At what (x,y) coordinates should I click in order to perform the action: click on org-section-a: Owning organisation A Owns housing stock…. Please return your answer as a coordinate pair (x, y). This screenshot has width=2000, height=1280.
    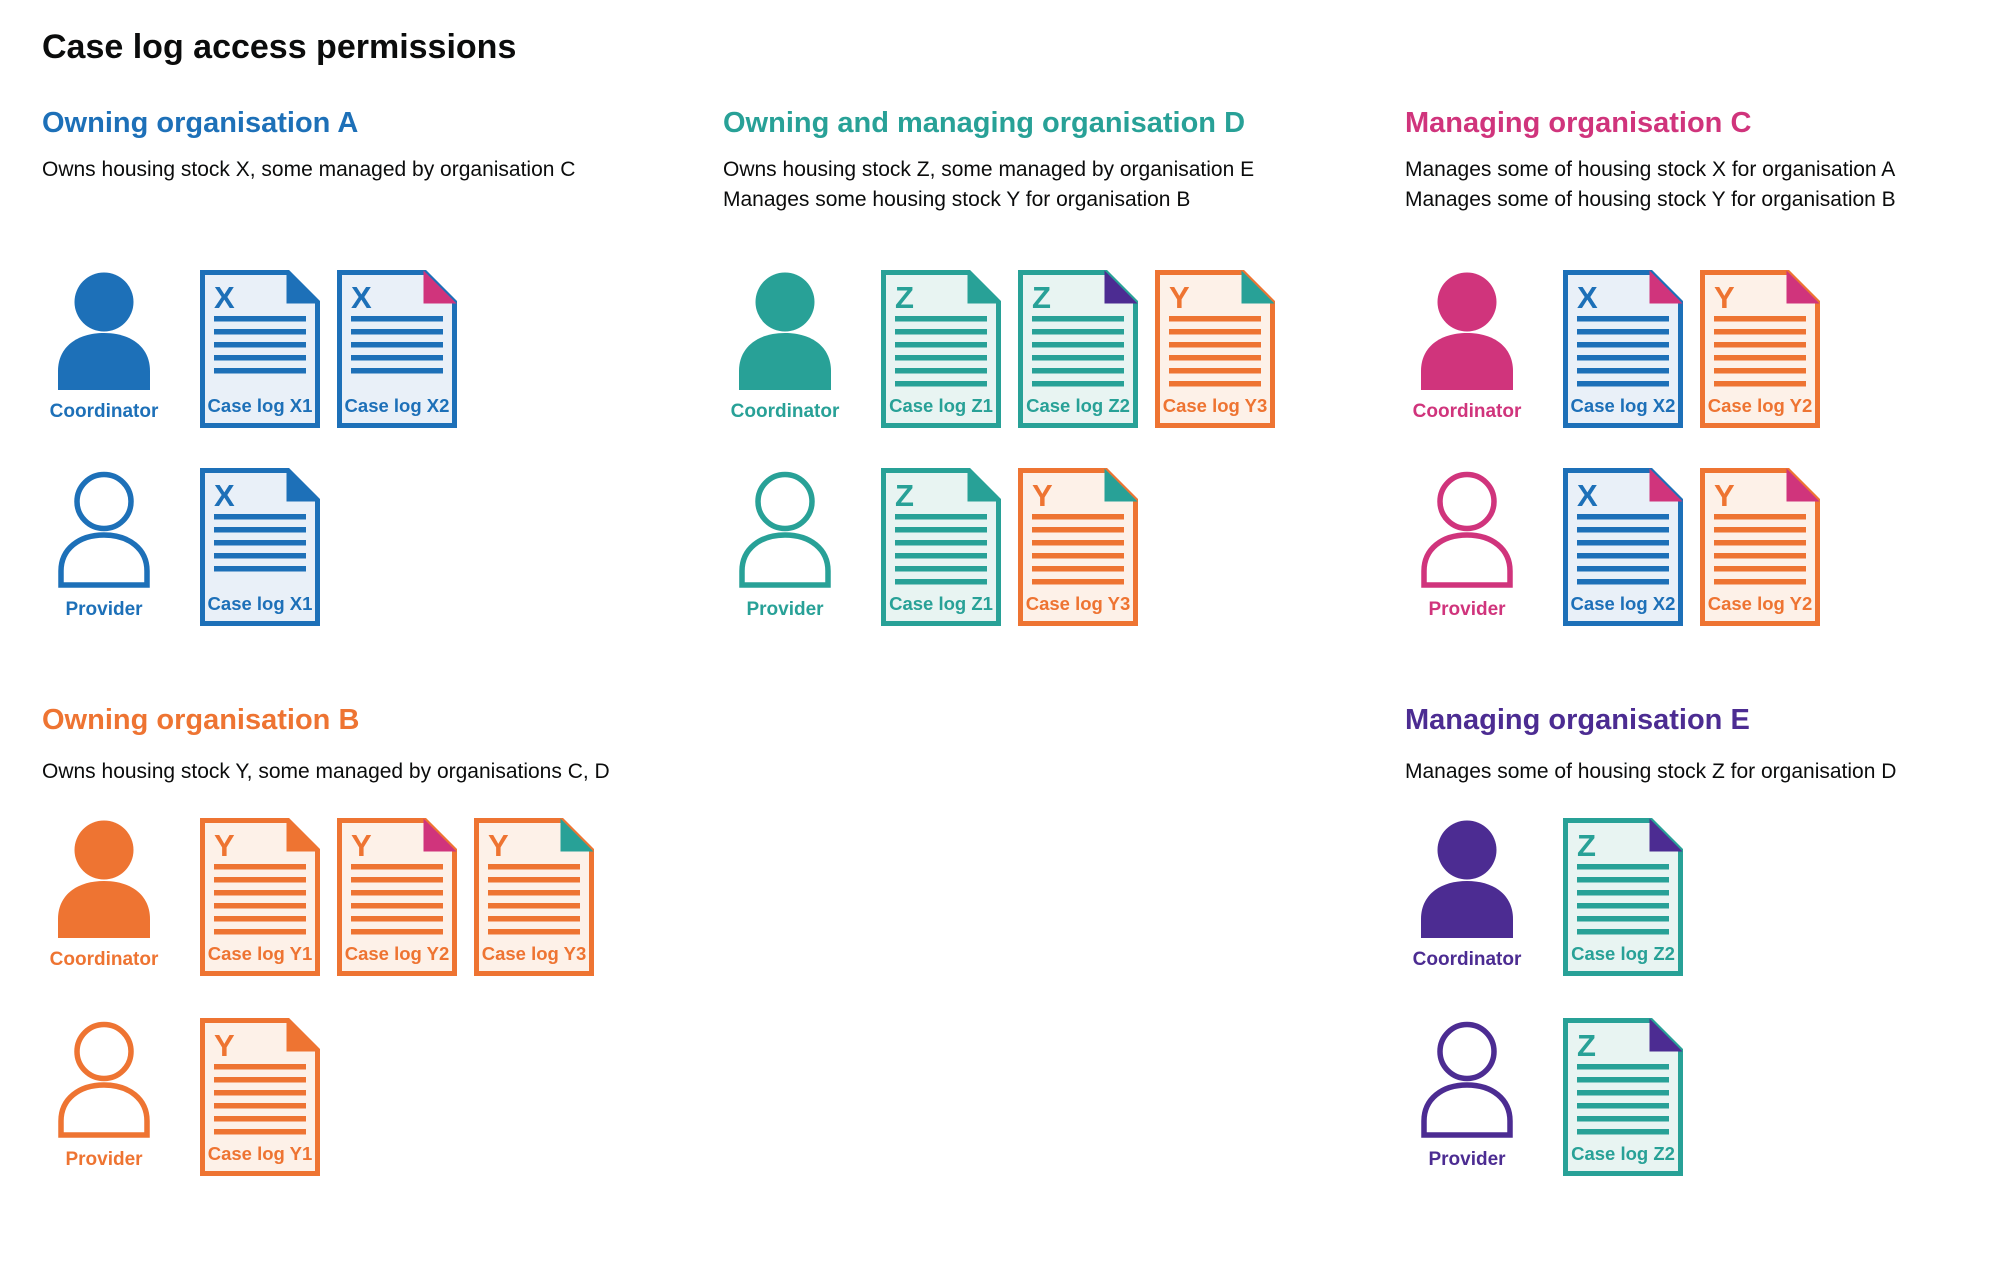
    Looking at the image, I should click on (372, 363).